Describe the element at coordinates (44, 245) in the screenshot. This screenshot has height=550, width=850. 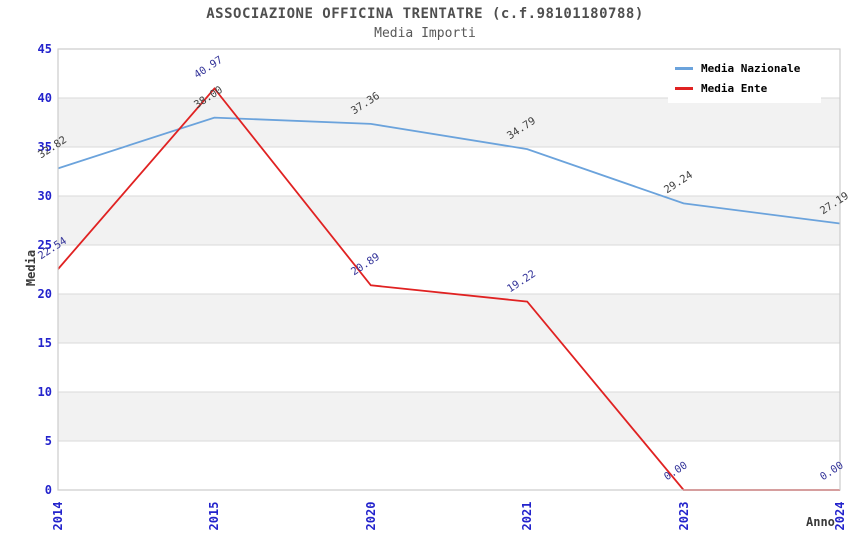
I see `y-tick-label: 25` at that location.